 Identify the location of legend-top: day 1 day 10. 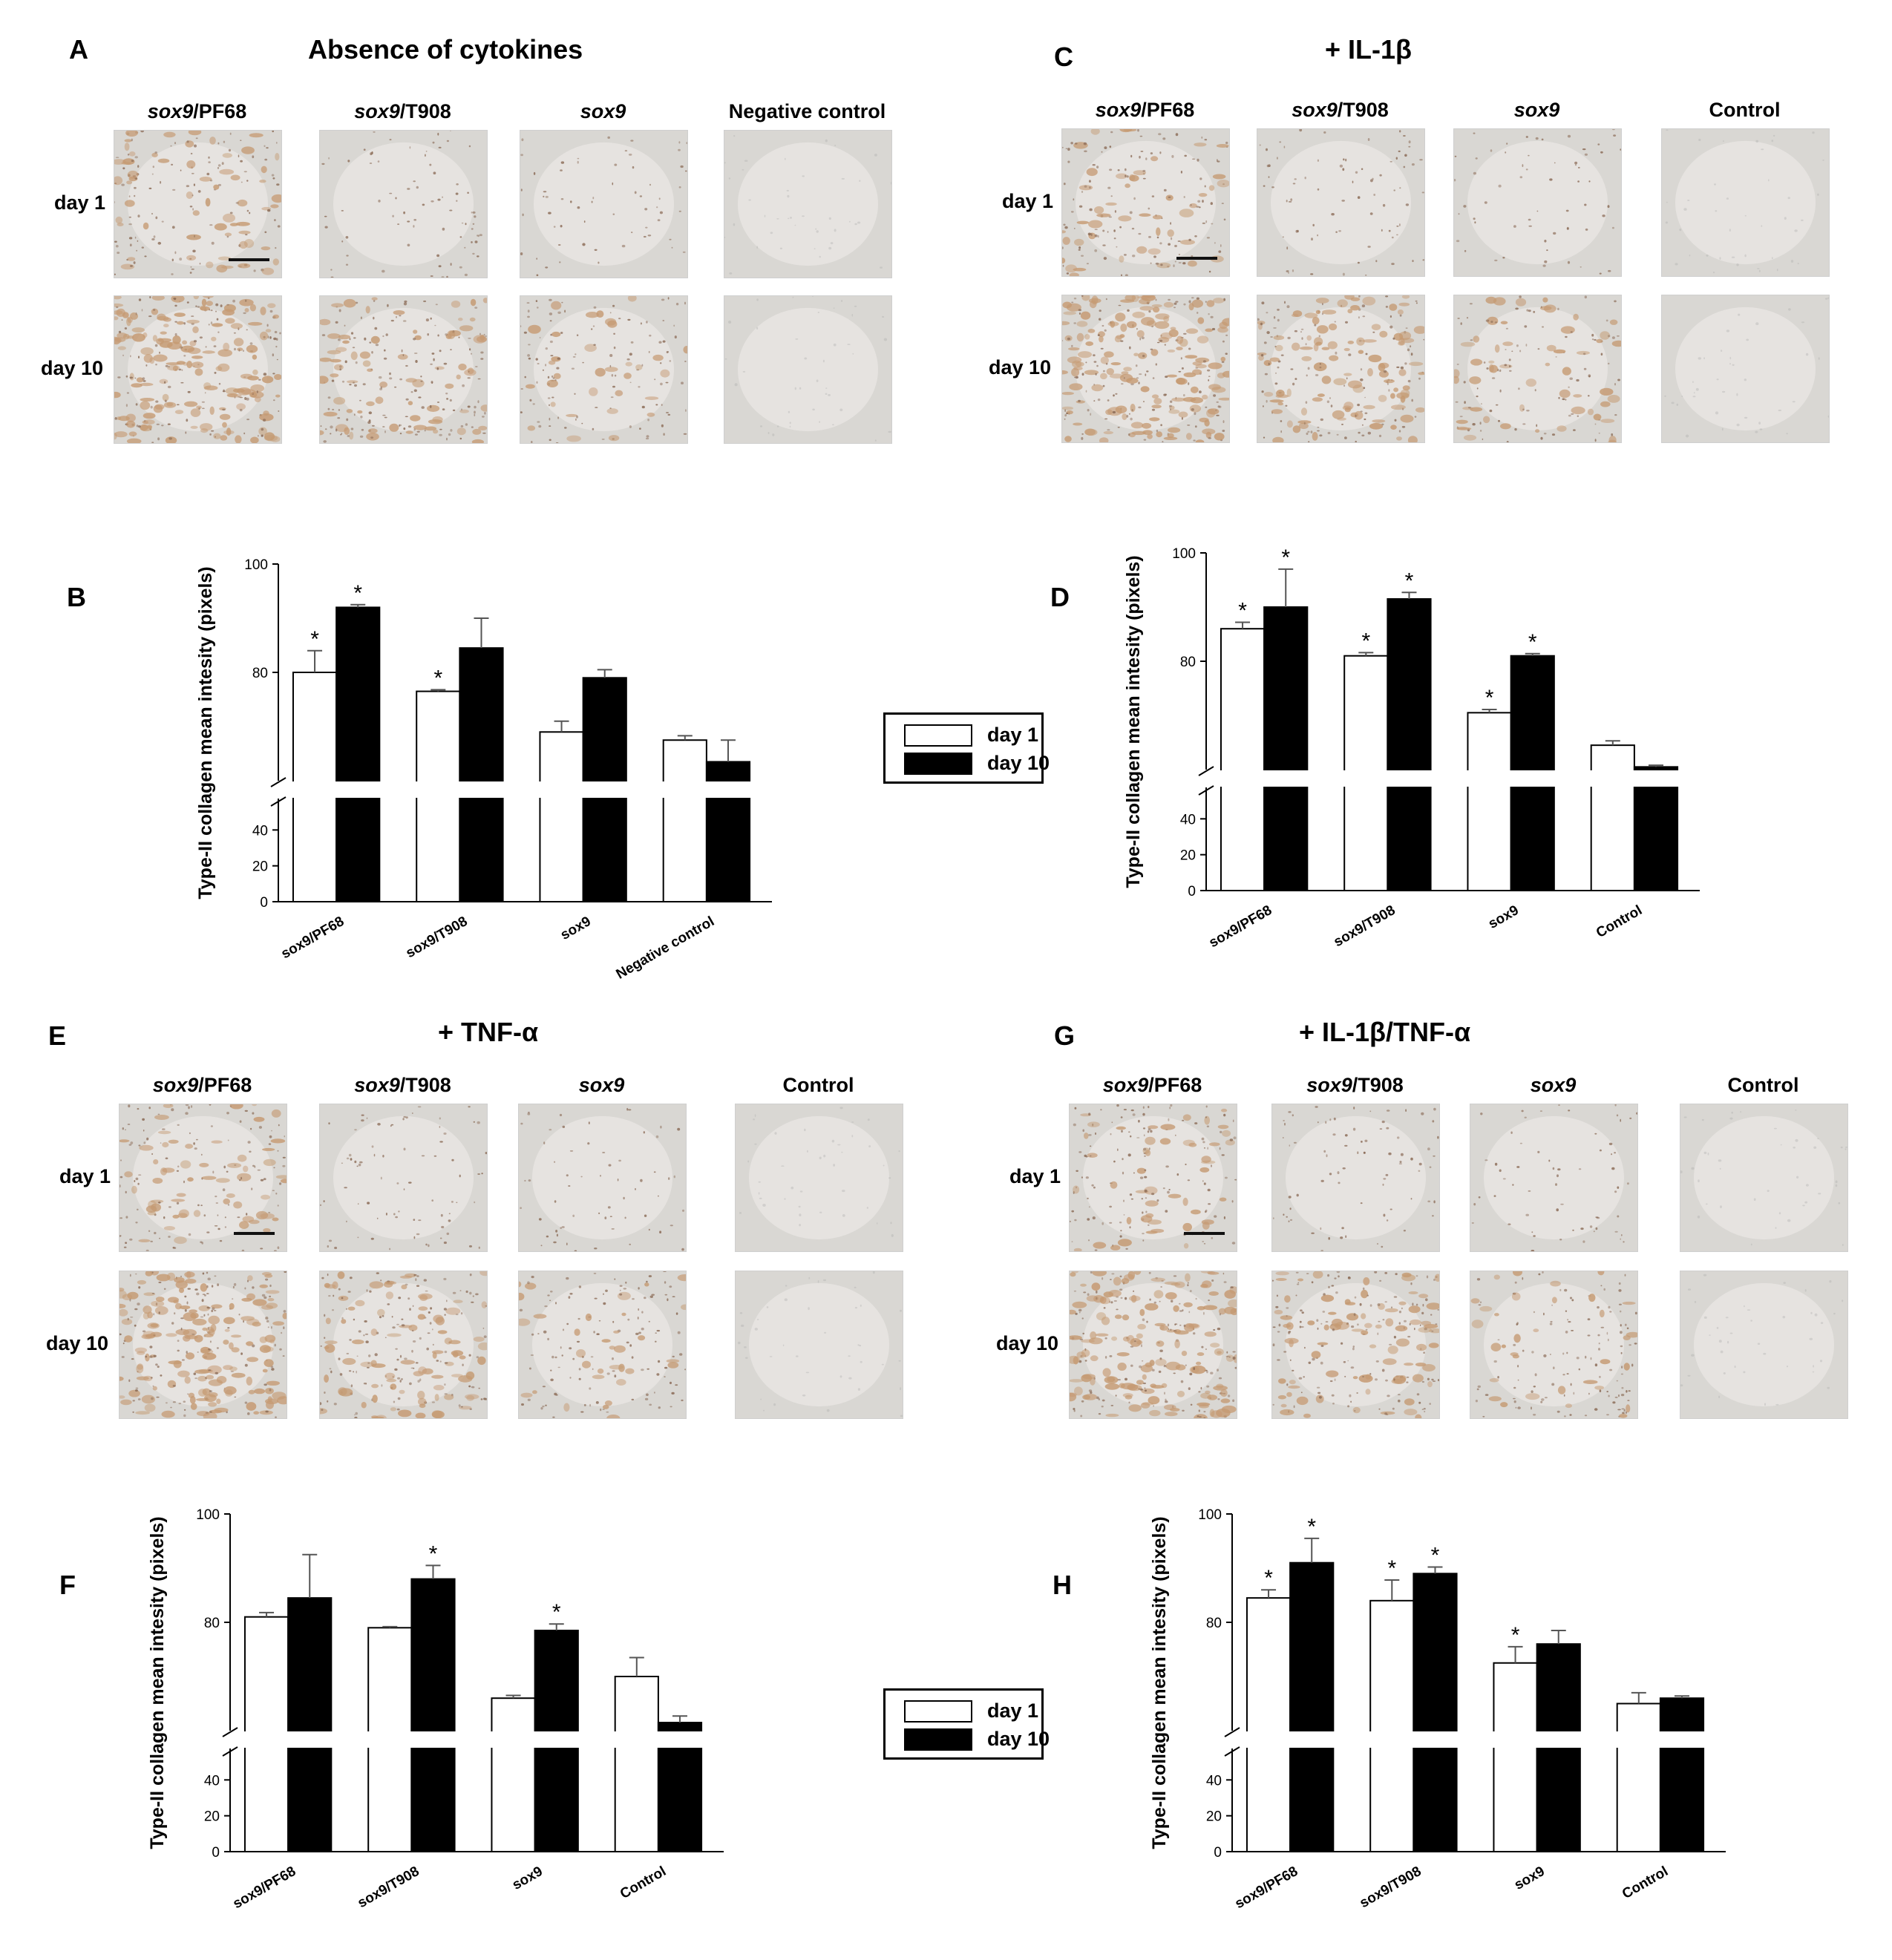
(966, 748).